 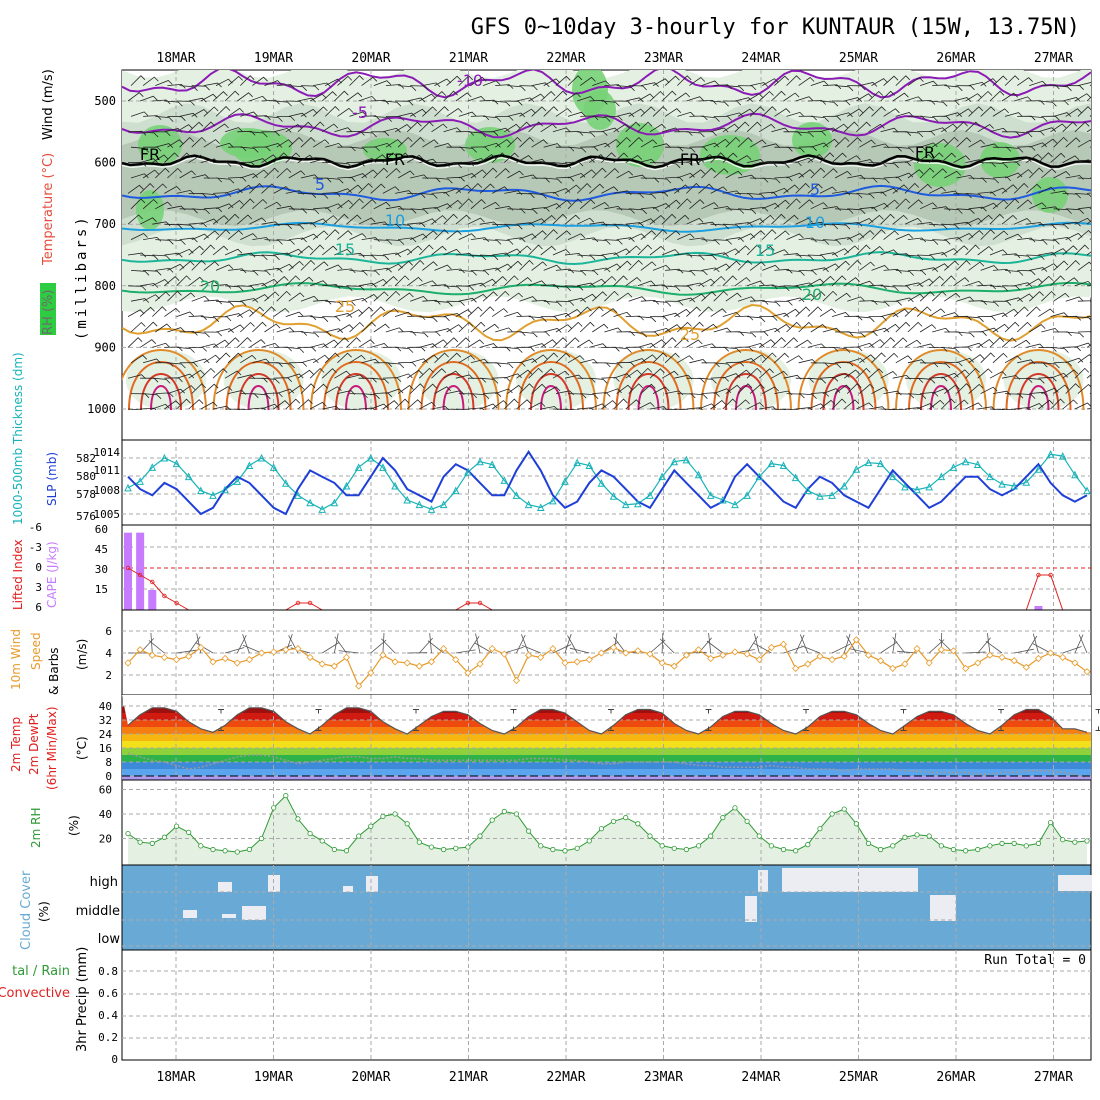 What do you see at coordinates (606, 907) in the screenshot?
I see `cloud-frame` at bounding box center [606, 907].